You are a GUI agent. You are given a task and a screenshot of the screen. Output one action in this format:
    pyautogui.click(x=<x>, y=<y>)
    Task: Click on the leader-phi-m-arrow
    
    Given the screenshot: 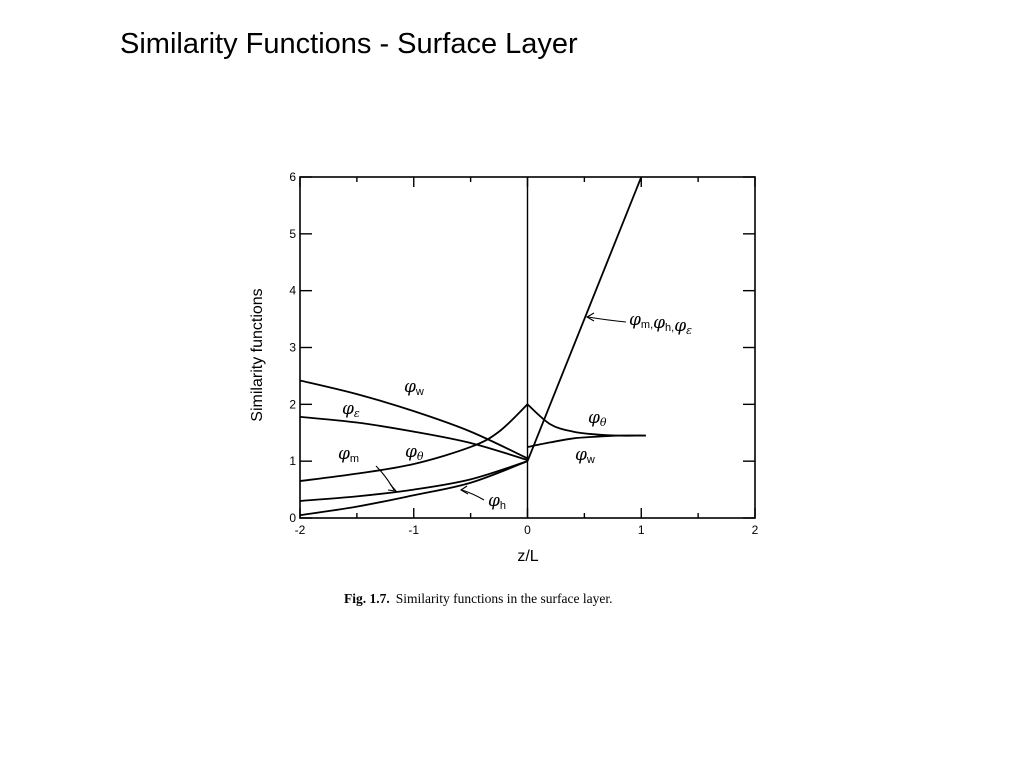 What is the action you would take?
    pyautogui.click(x=392, y=487)
    